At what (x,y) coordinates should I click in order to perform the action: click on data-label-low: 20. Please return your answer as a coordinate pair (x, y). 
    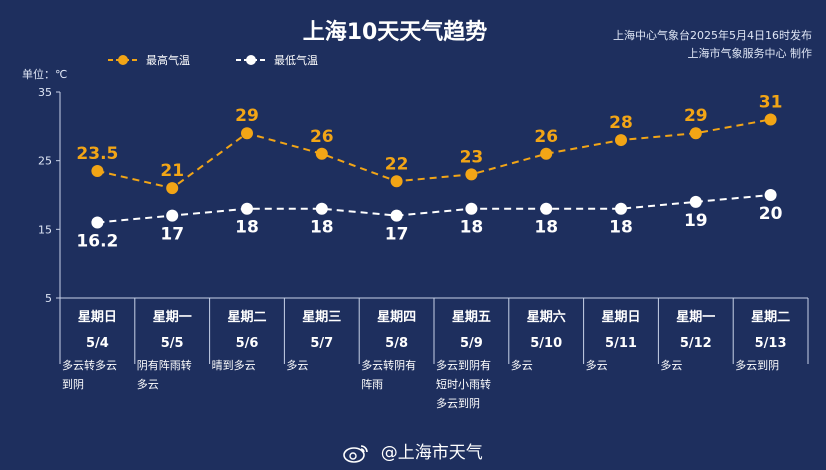
    Looking at the image, I should click on (771, 214).